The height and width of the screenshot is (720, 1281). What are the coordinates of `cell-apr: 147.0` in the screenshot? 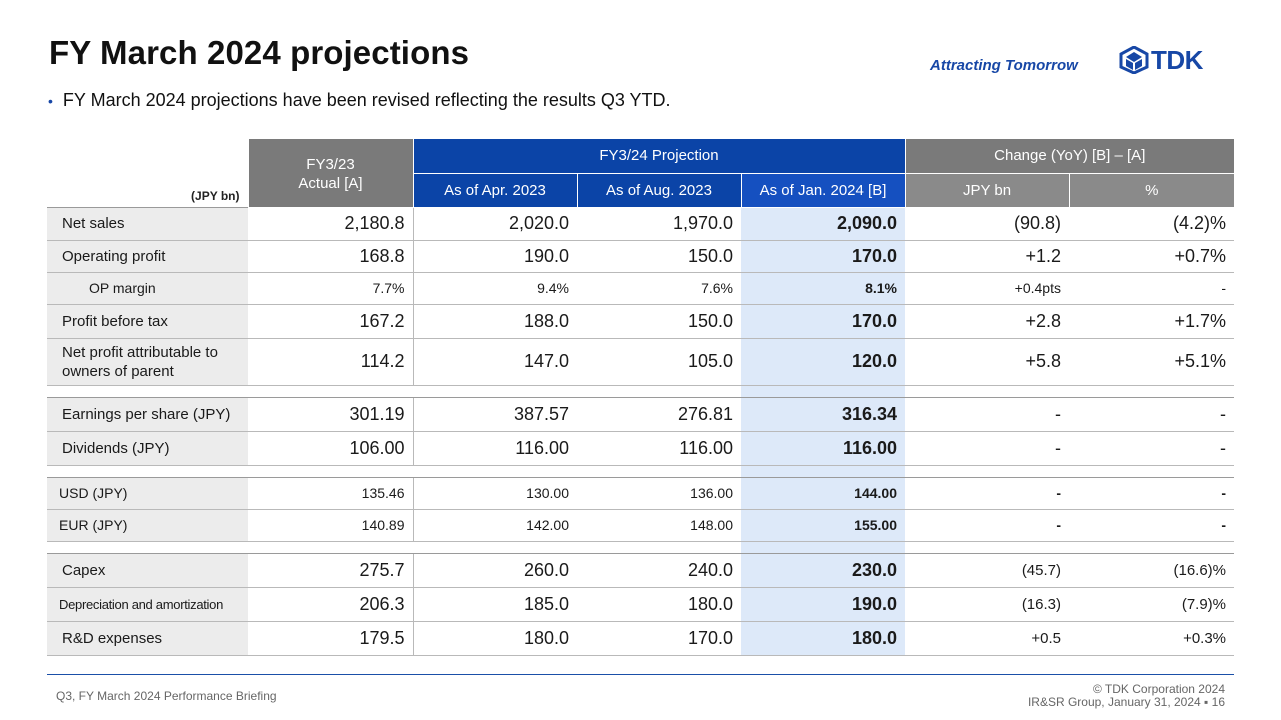 It's located at (494, 362).